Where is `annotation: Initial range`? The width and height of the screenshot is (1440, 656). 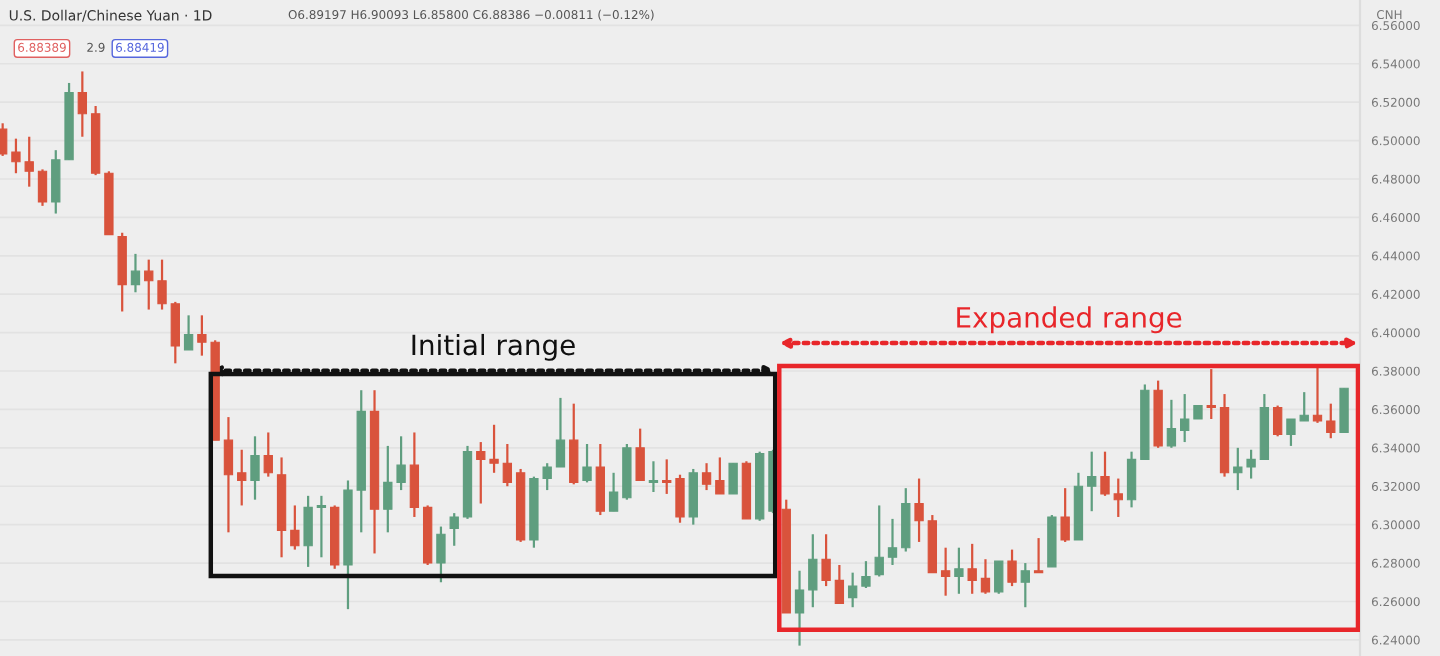 annotation: Initial range is located at coordinates (493, 347).